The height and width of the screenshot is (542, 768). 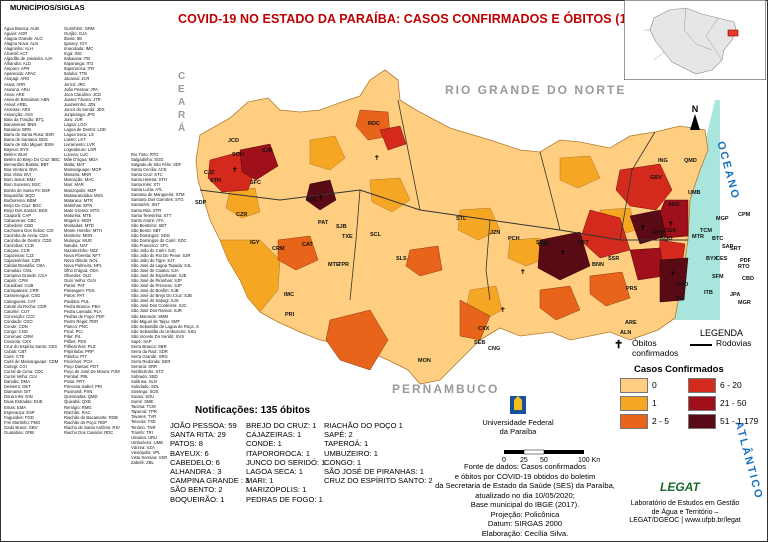 What do you see at coordinates (494, 349) in the screenshot?
I see `municipio-map-label: CNG` at bounding box center [494, 349].